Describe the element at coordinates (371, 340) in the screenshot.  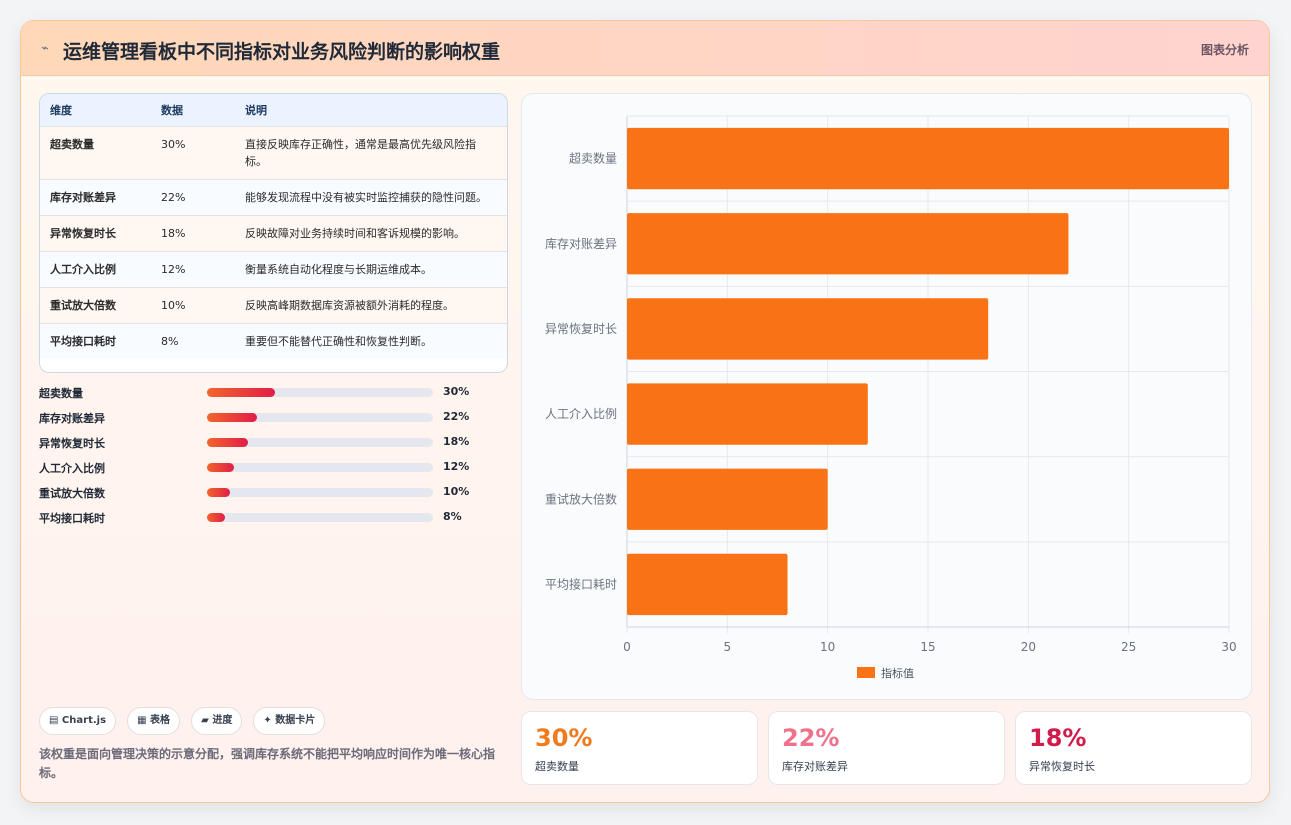
I see `cell-desc: 重要但不能替代正确性和恢复性判断。` at that location.